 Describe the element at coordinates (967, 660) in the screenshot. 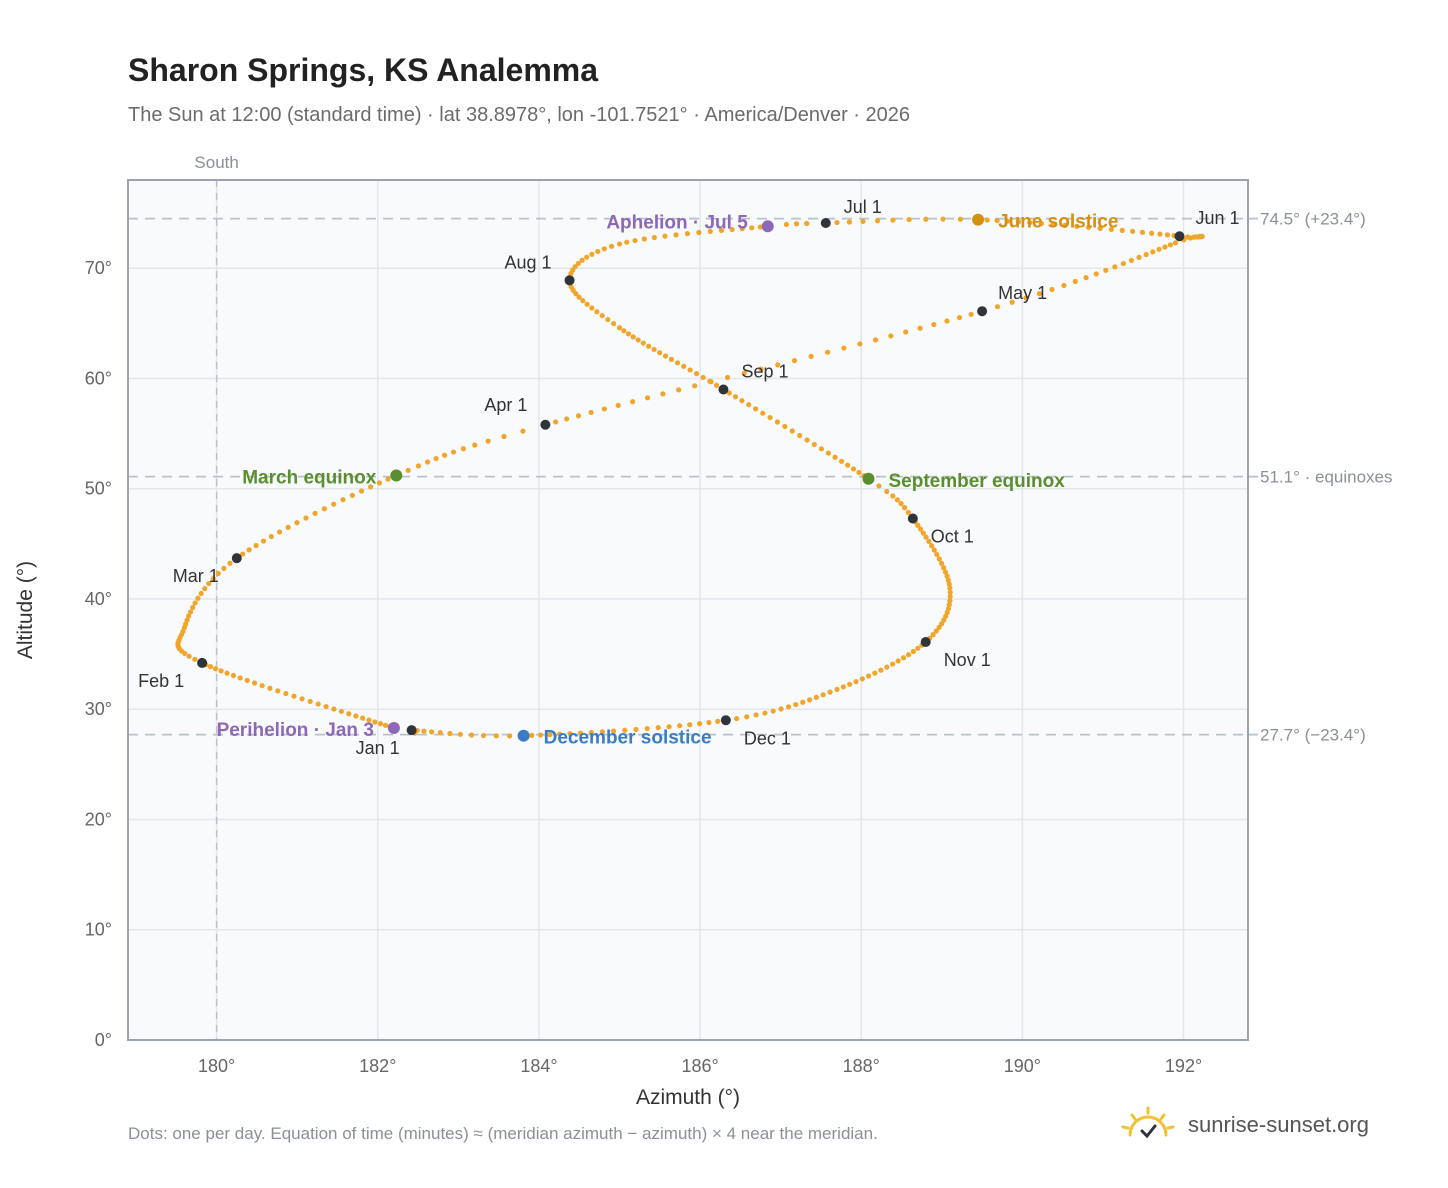

I see `month-label: Nov 1` at that location.